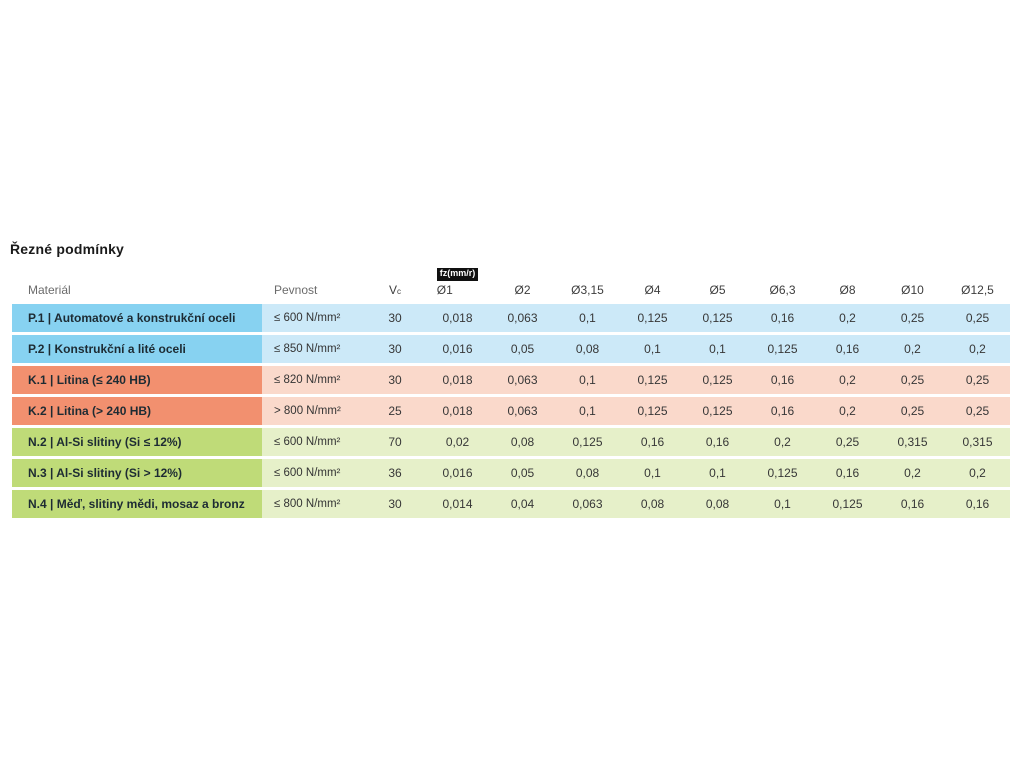 Image resolution: width=1024 pixels, height=768 pixels. What do you see at coordinates (313, 349) in the screenshot?
I see `strength-cell: ≤ 850 N/mm²` at bounding box center [313, 349].